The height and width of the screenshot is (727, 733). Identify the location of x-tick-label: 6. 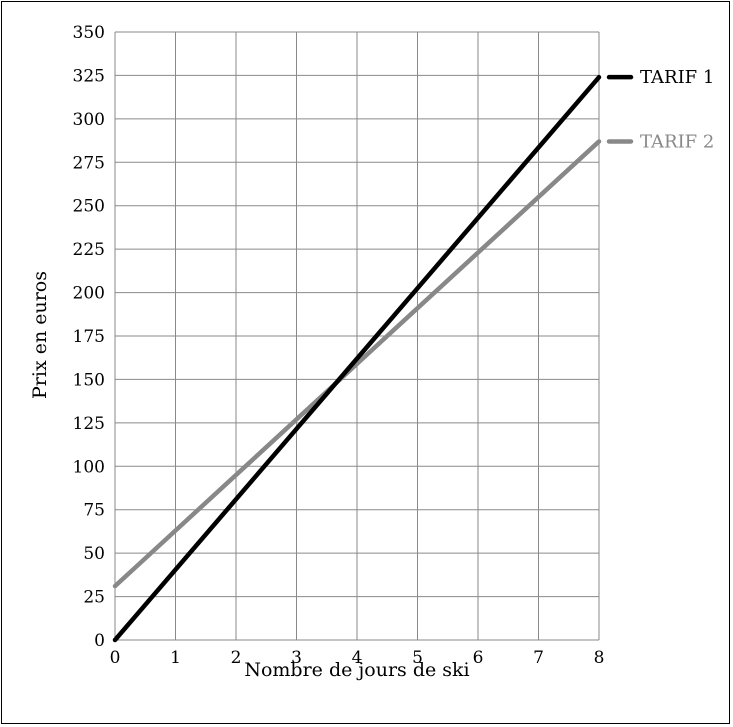
(478, 658).